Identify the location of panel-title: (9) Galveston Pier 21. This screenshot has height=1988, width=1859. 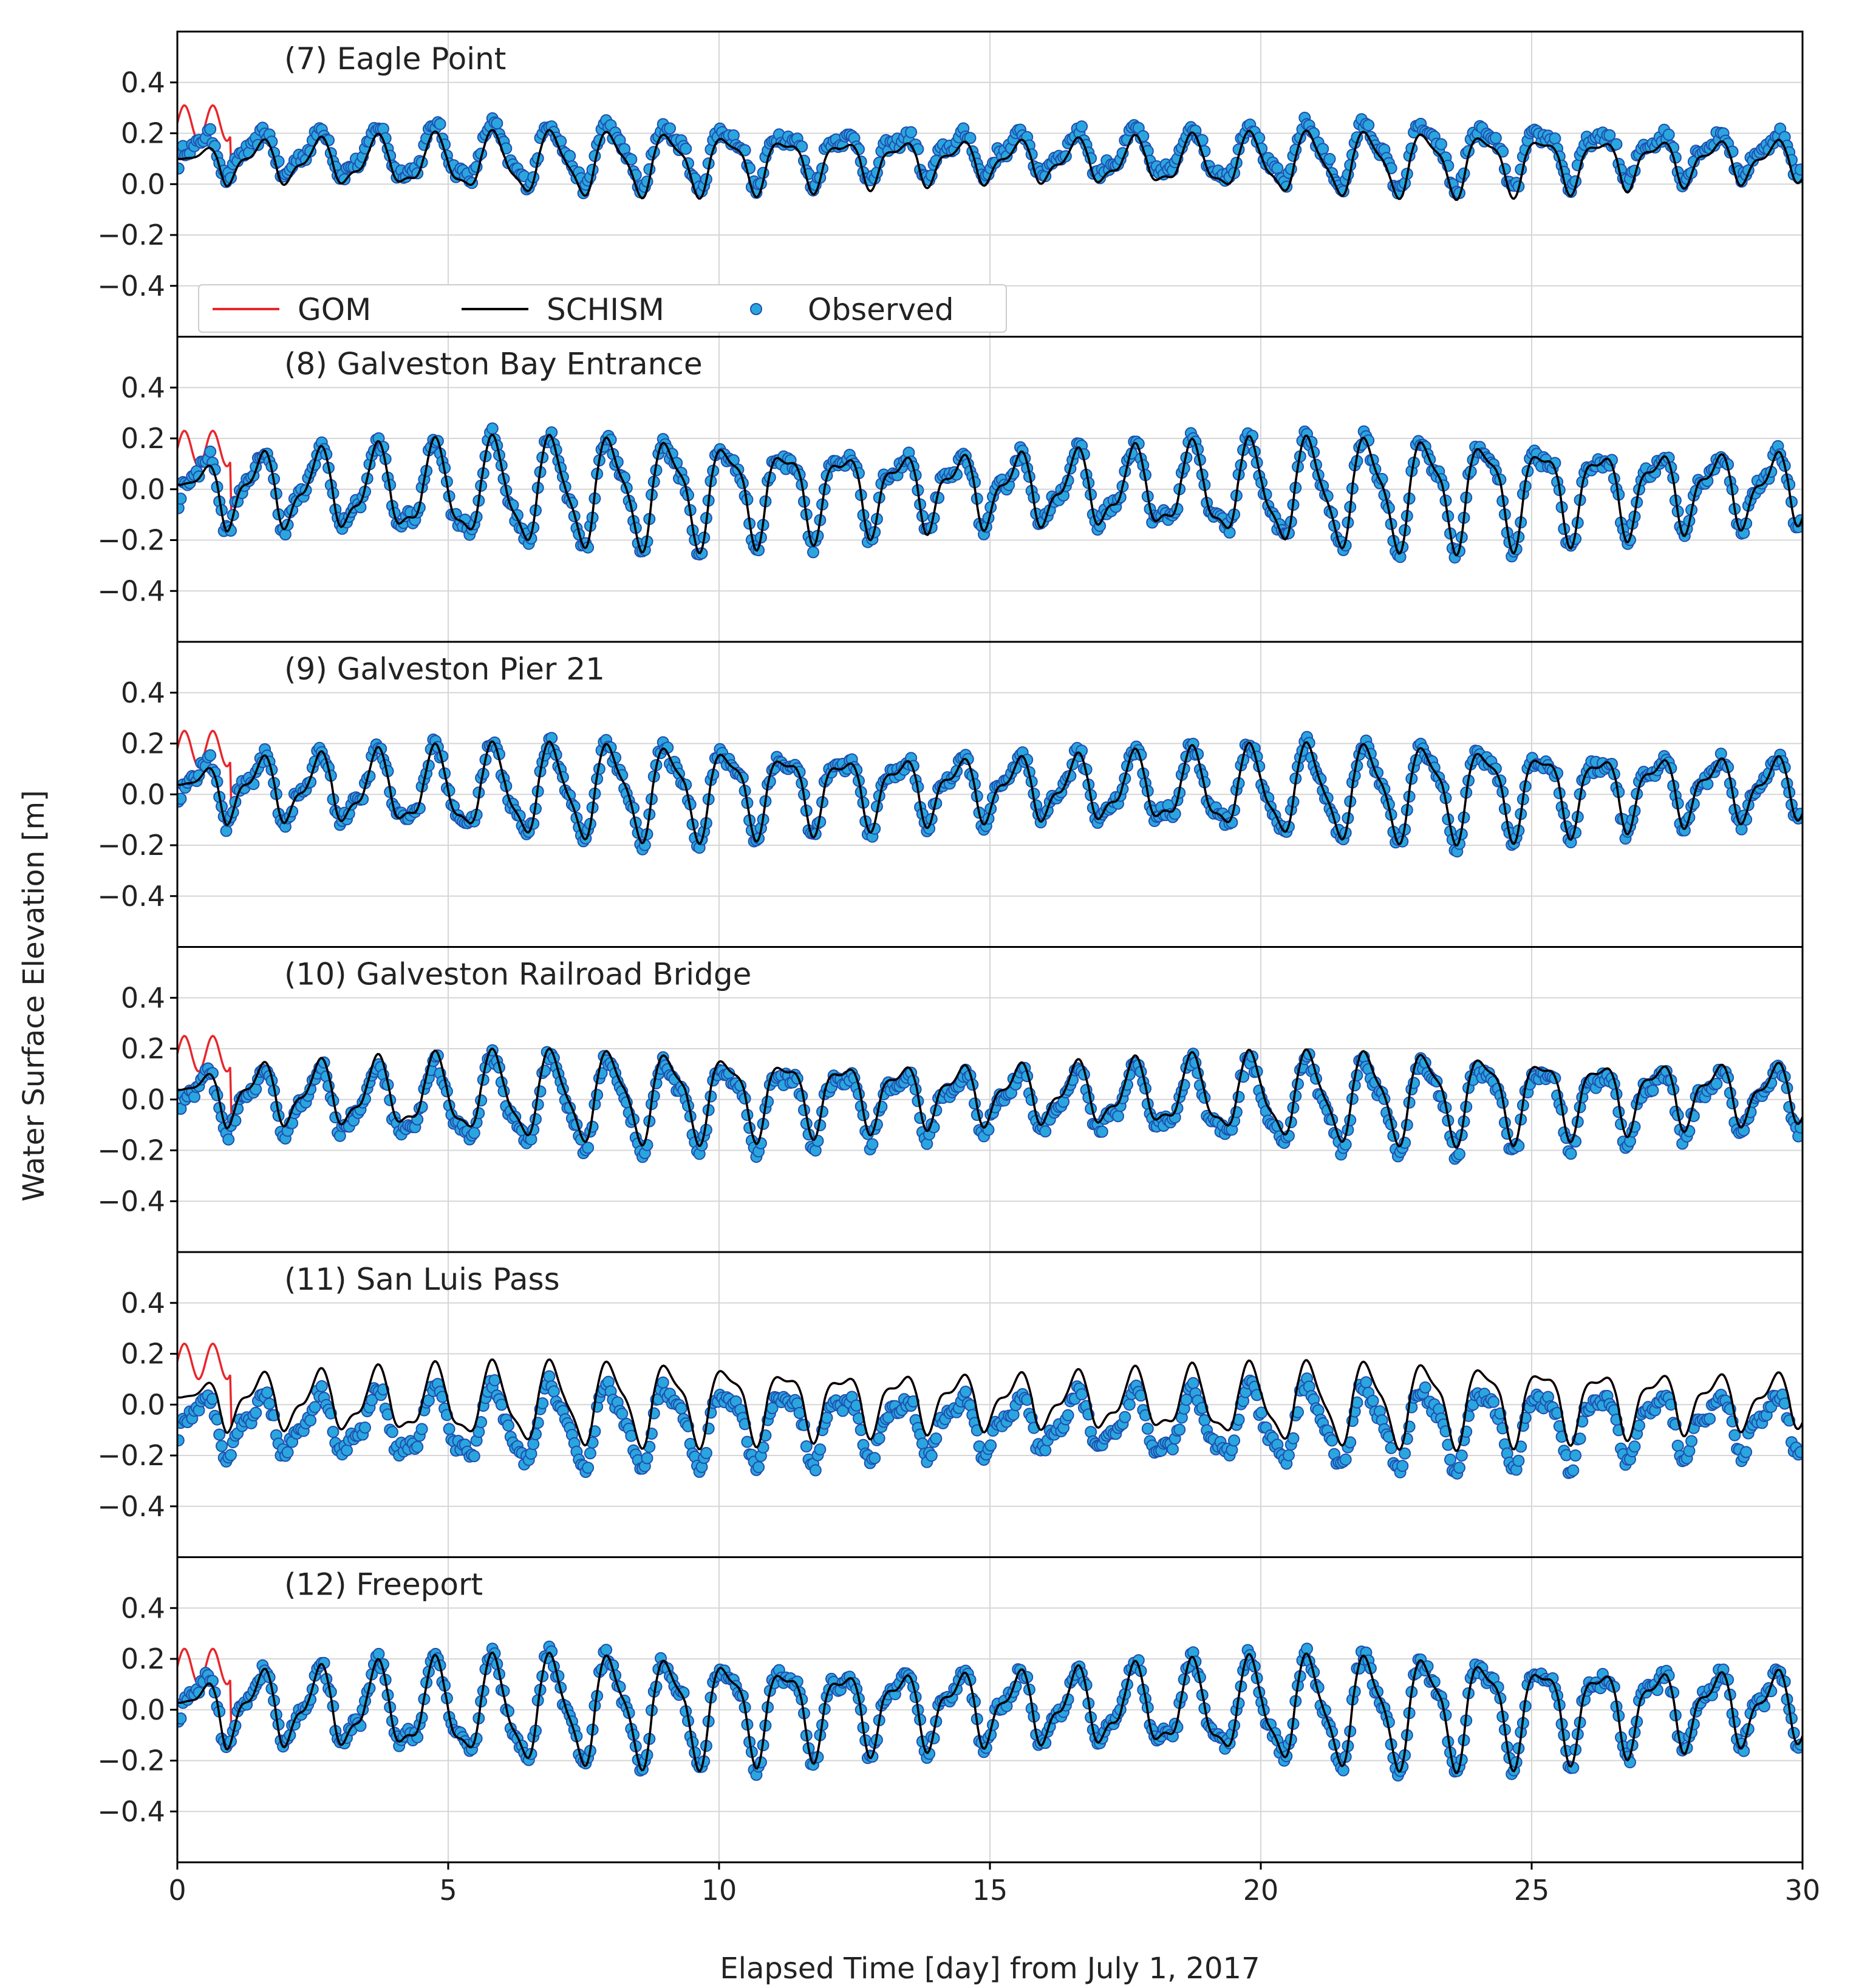
(444, 670).